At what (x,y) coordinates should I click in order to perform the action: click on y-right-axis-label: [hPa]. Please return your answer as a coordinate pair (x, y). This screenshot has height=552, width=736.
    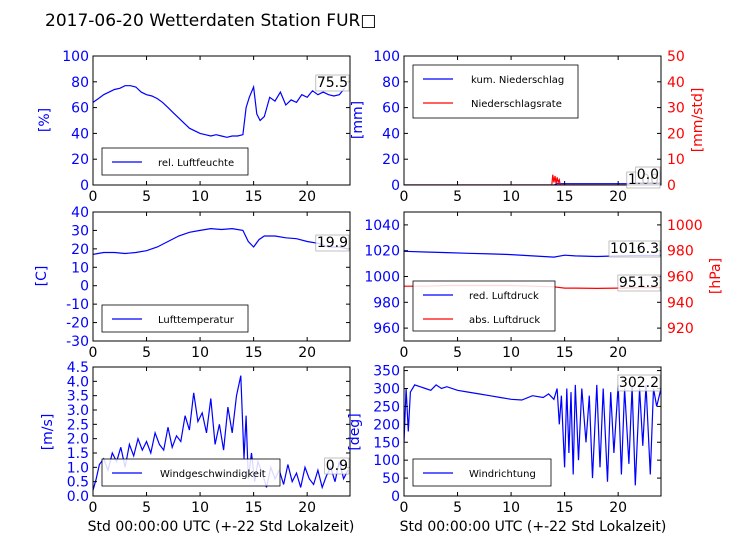
    Looking at the image, I should click on (716, 276).